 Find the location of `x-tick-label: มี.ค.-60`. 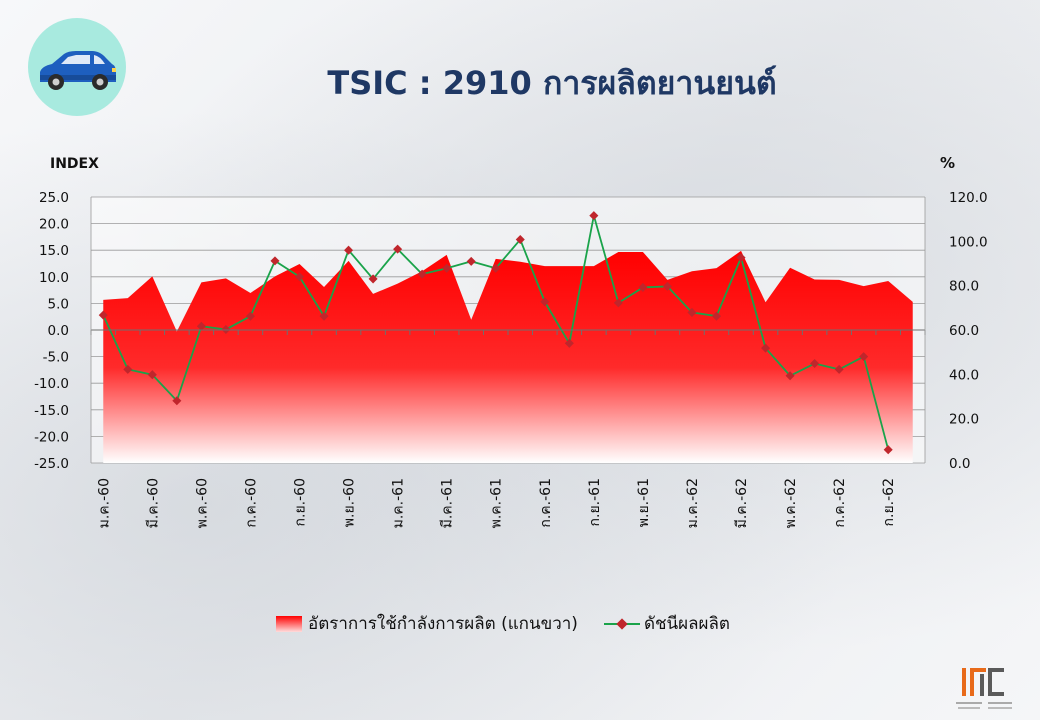

x-tick-label: มี.ค.-60 is located at coordinates (153, 503).